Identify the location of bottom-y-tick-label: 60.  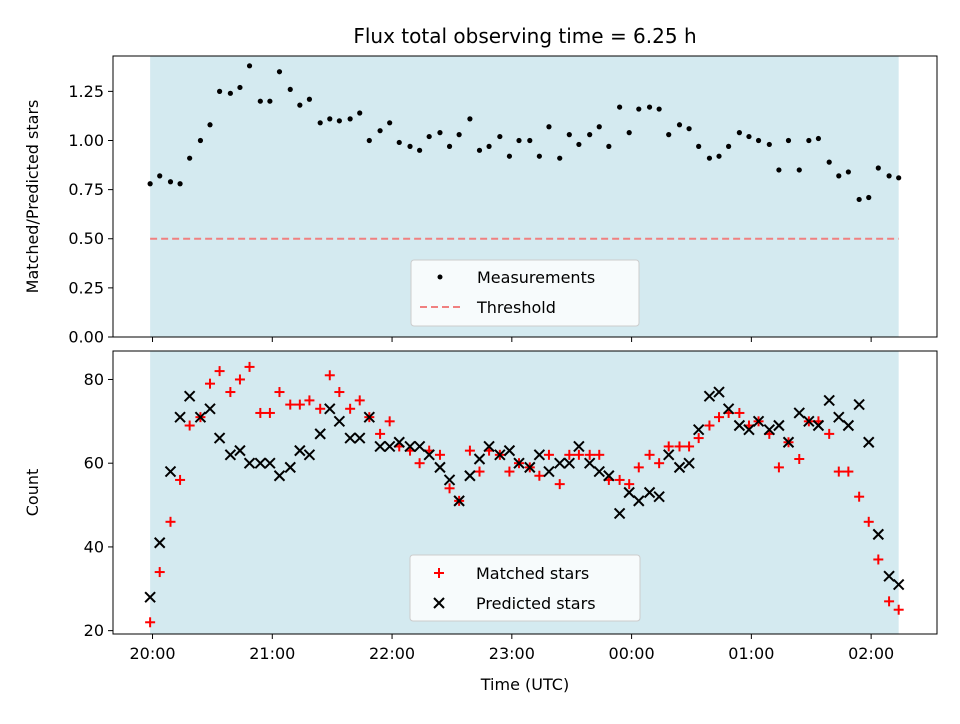
(94, 463).